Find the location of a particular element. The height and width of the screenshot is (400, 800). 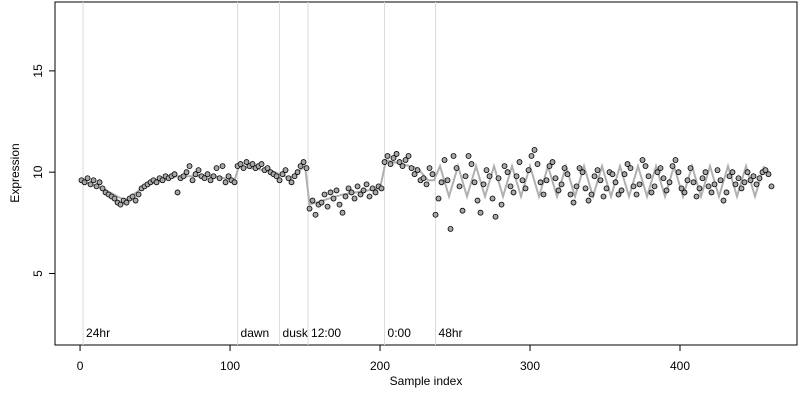

phase-label: dawn is located at coordinates (255, 333).